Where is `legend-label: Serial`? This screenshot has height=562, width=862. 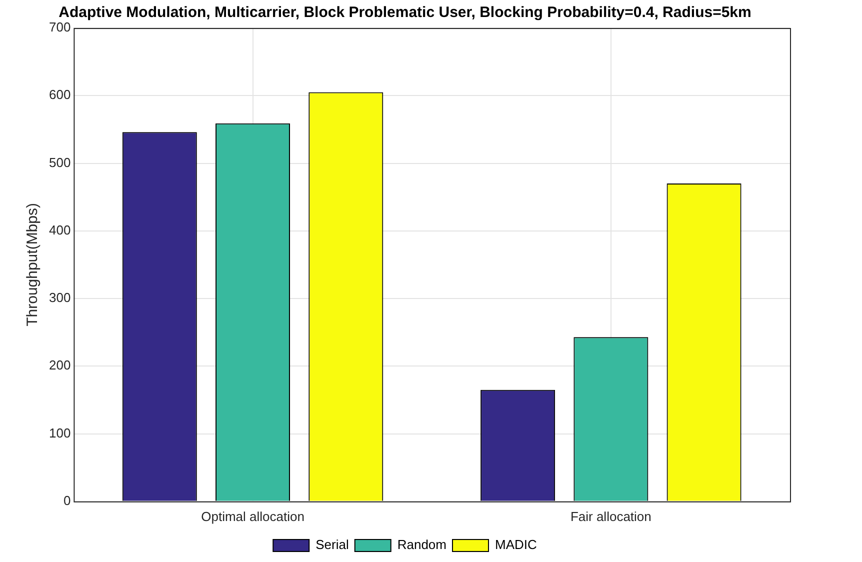 legend-label: Serial is located at coordinates (332, 544).